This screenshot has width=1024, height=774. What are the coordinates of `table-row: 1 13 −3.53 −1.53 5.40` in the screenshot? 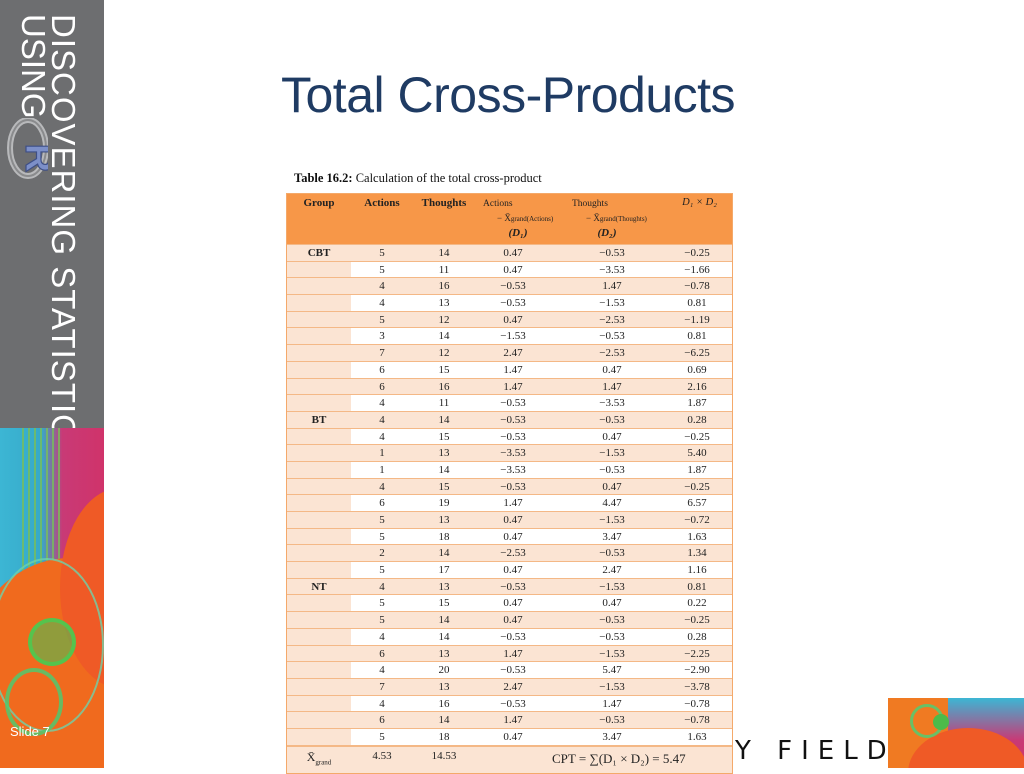 It's located at (509, 452).